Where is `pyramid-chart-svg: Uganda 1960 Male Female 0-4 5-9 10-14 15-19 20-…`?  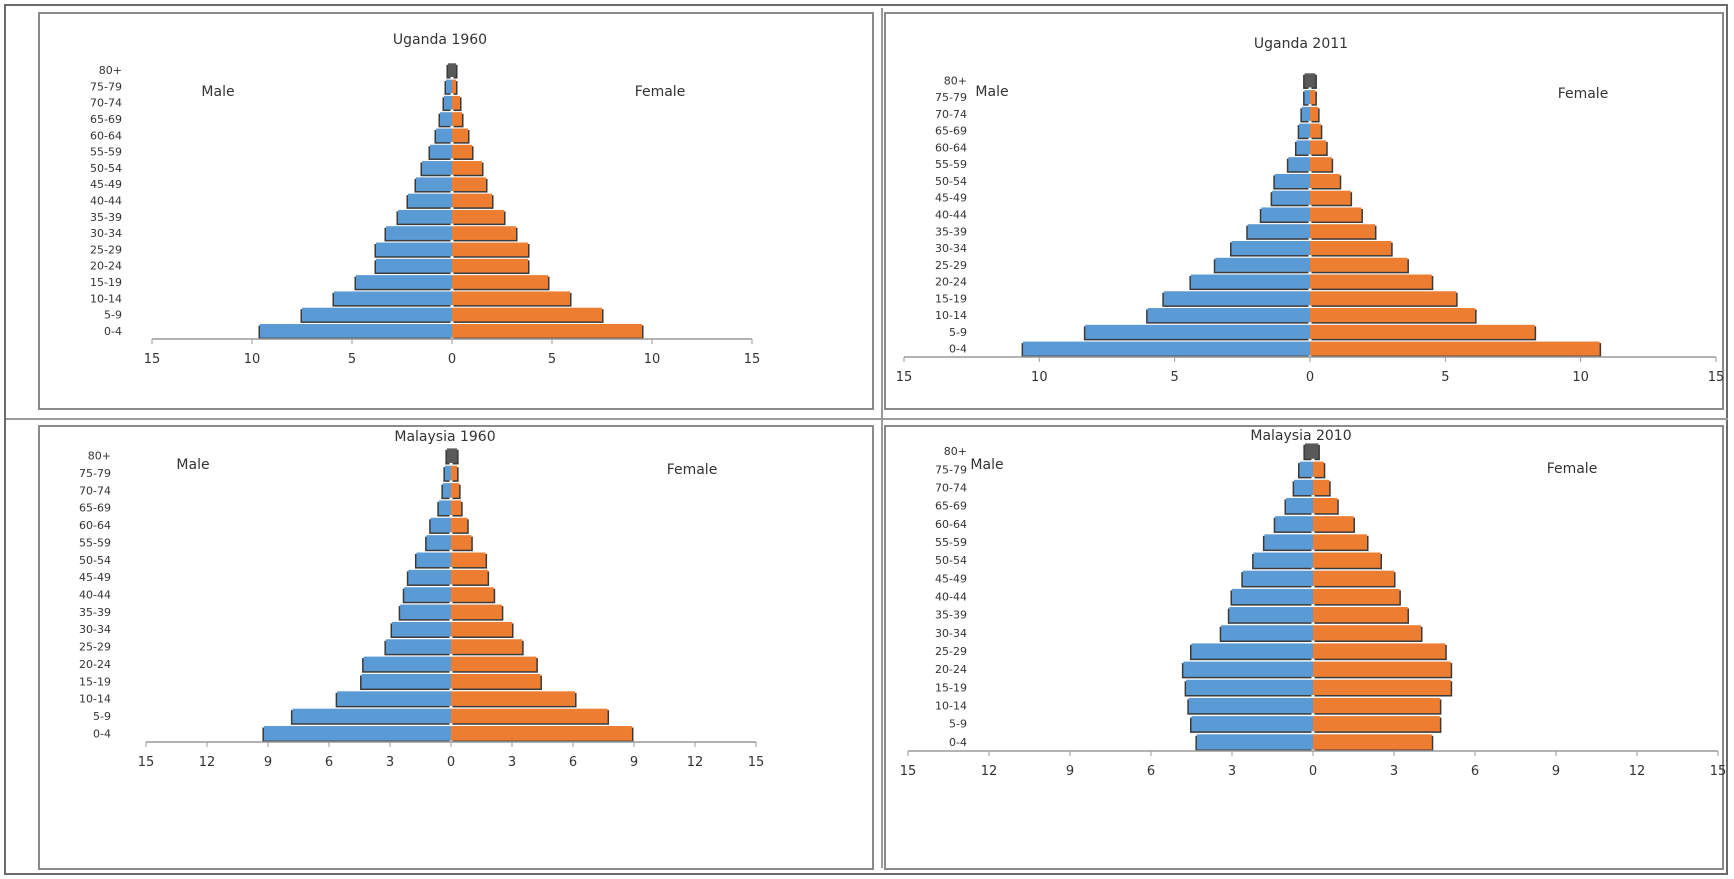
pyramid-chart-svg: Uganda 1960 Male Female 0-4 5-9 10-14 15-19 20-… is located at coordinates (425, 199).